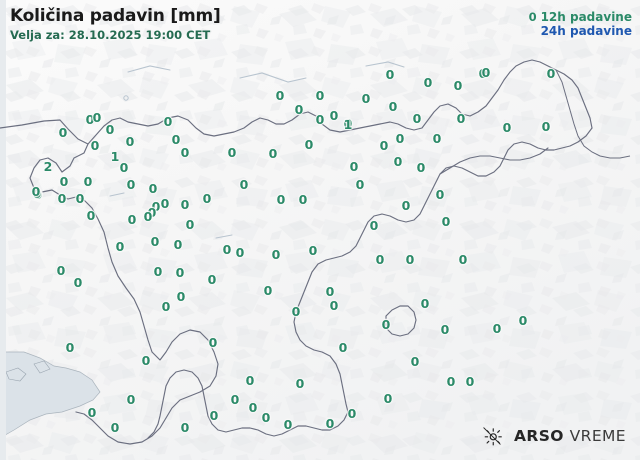 The height and width of the screenshot is (460, 640). I want to click on legend-item-12h: 0 12h padavine, so click(580, 17).